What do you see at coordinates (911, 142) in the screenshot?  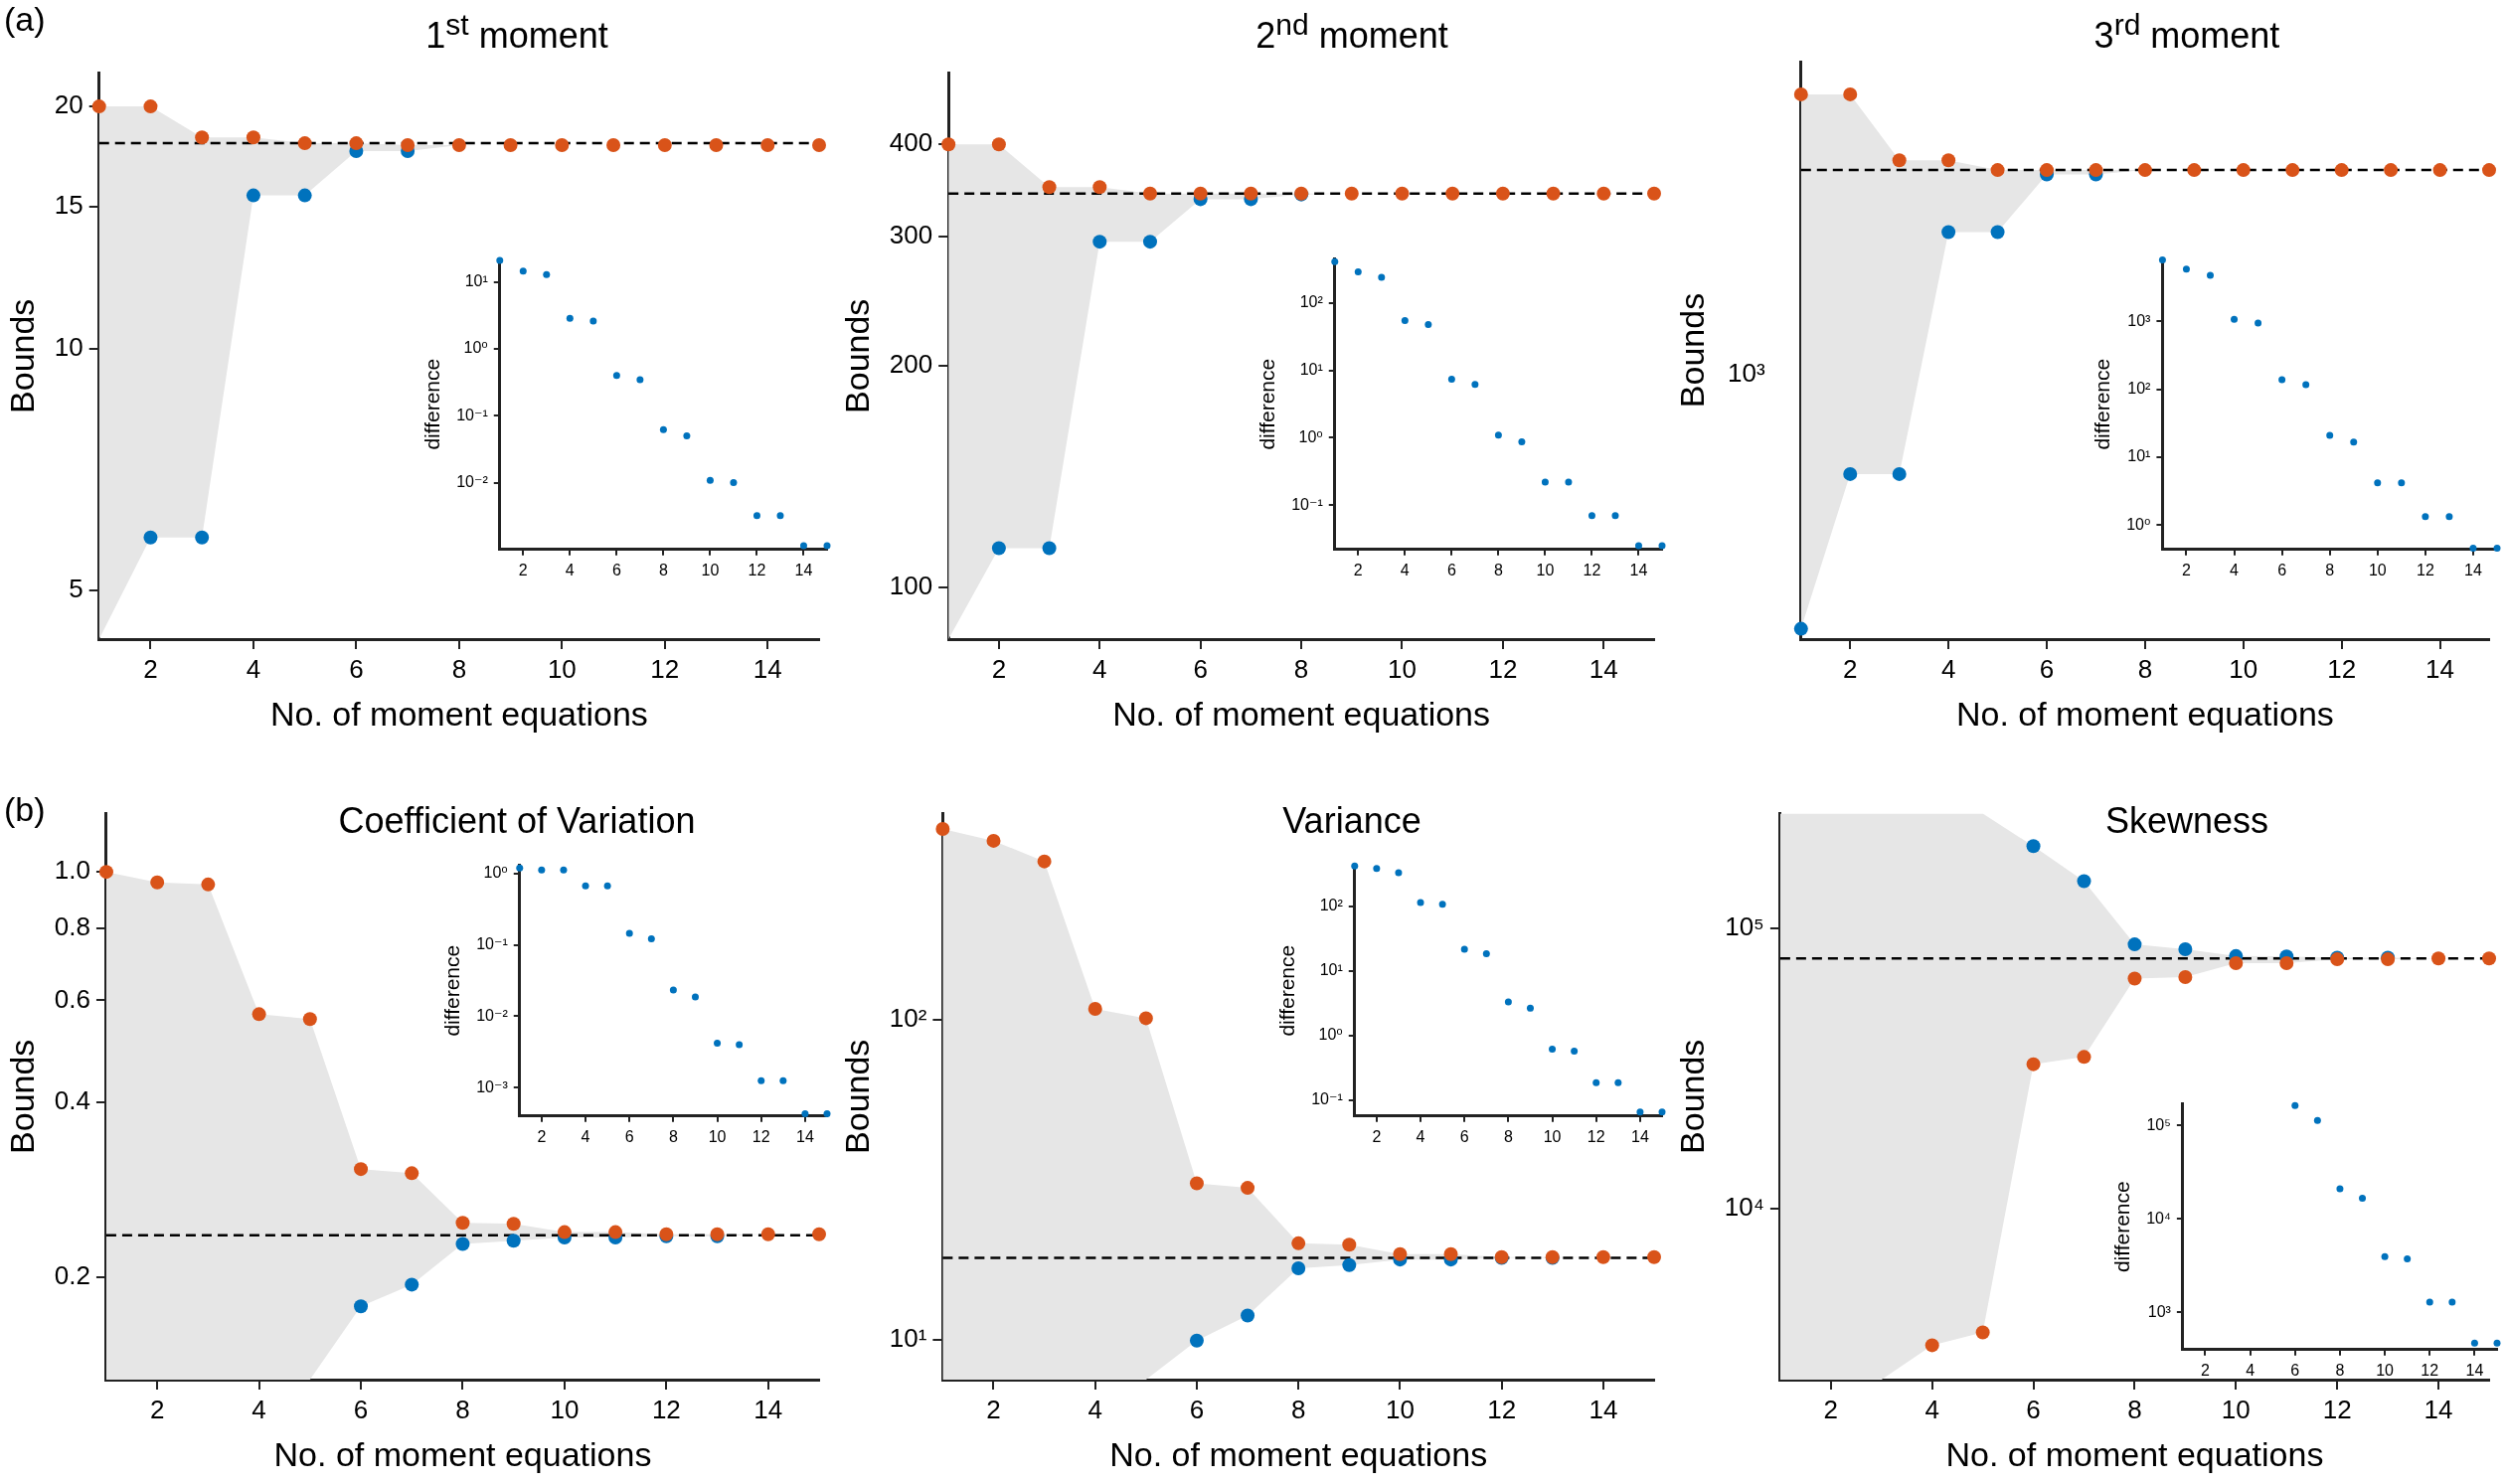 I see `y-tick-label: 400` at bounding box center [911, 142].